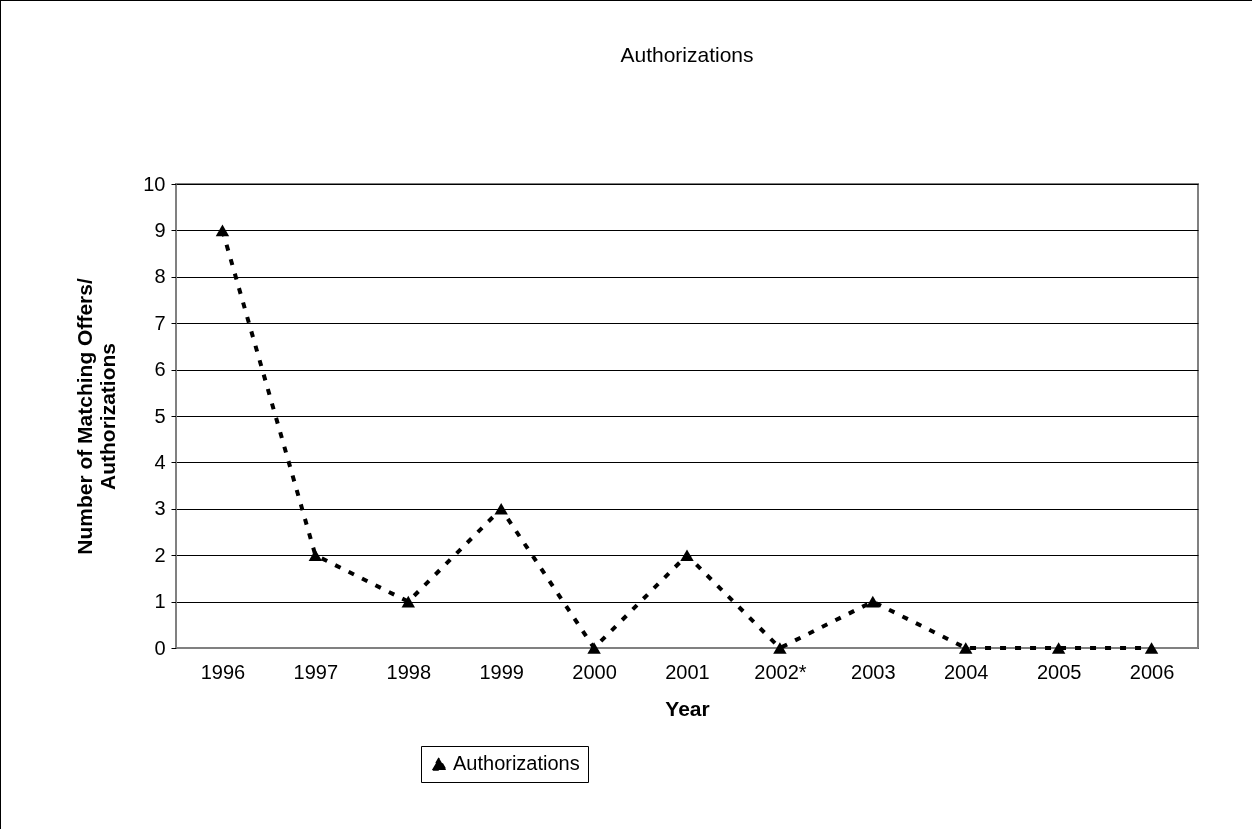 The width and height of the screenshot is (1252, 829). What do you see at coordinates (160, 647) in the screenshot?
I see `y-tick-label: 0` at bounding box center [160, 647].